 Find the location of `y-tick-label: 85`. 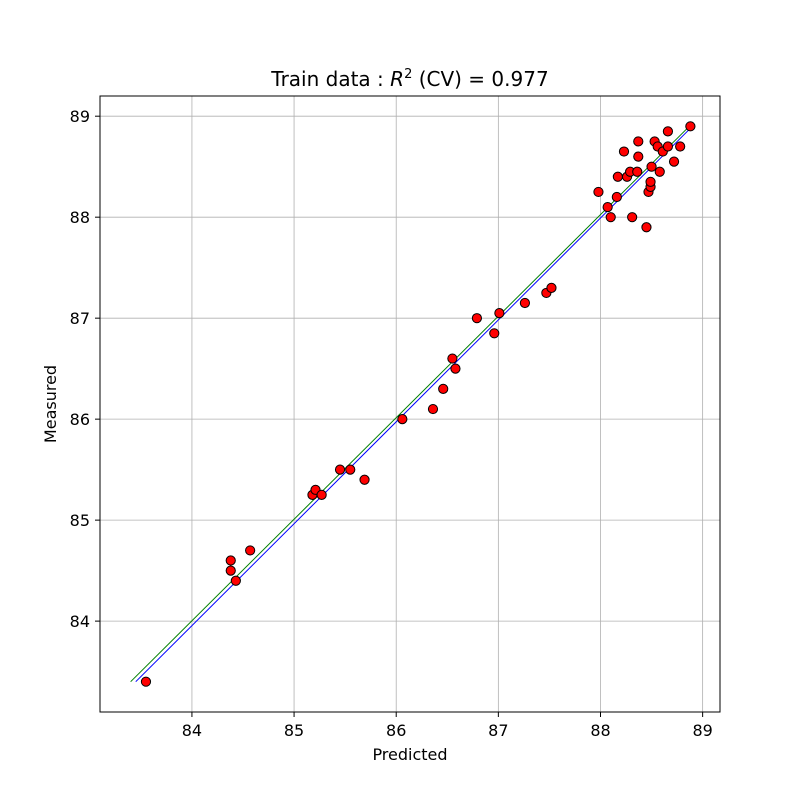

y-tick-label: 85 is located at coordinates (80, 520).